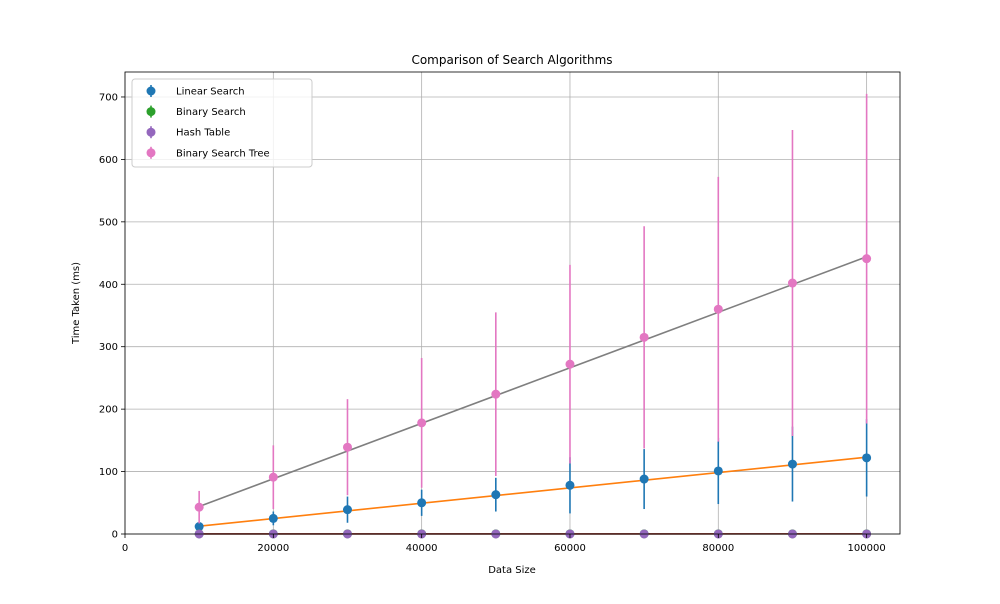  Describe the element at coordinates (76, 303) in the screenshot. I see `y-axis-label: Time Taken (ms)` at that location.